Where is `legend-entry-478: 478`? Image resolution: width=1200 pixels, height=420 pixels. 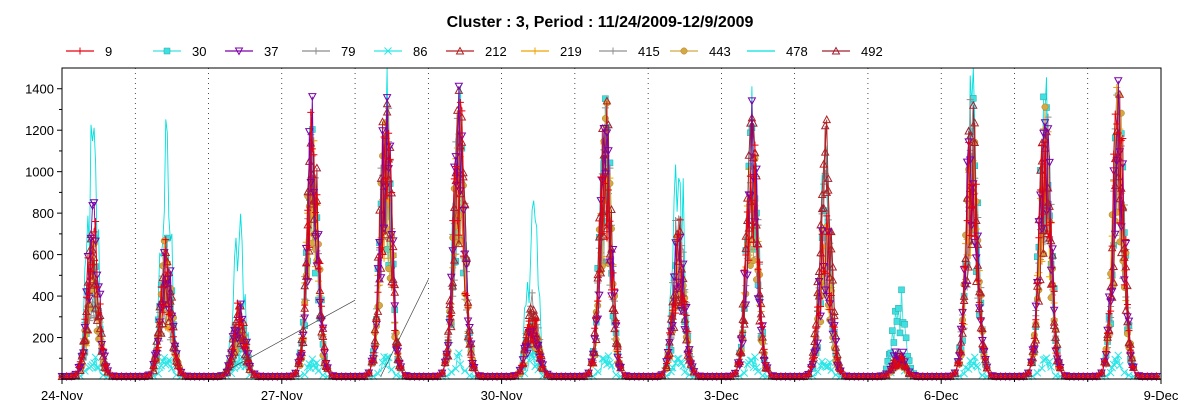 legend-entry-478: 478 is located at coordinates (777, 51).